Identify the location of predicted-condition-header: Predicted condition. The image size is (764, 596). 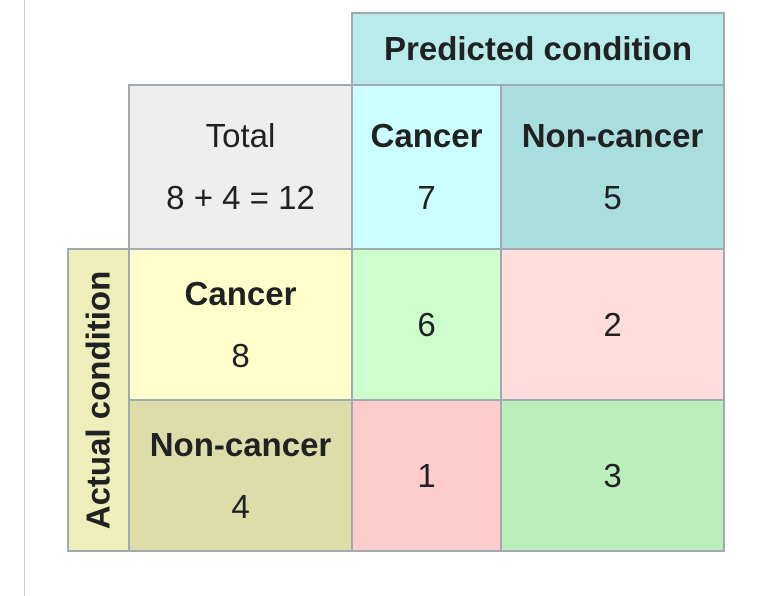
(538, 49).